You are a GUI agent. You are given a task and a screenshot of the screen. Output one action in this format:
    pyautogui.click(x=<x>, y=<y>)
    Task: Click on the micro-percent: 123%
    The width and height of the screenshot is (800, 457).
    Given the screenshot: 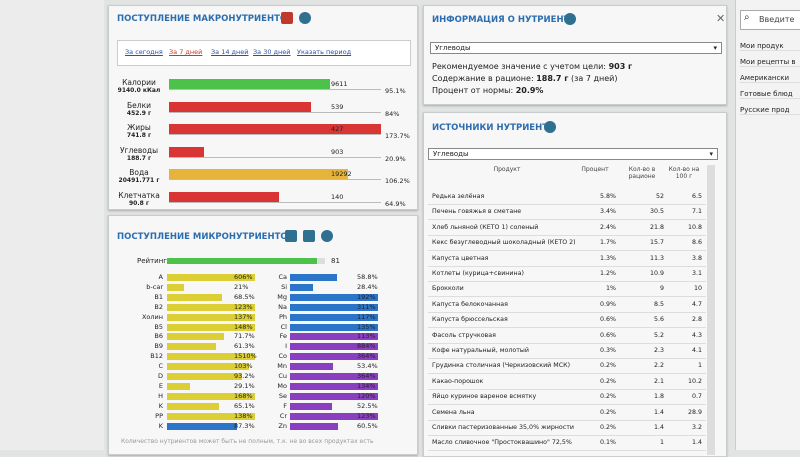 What is the action you would take?
    pyautogui.click(x=243, y=306)
    